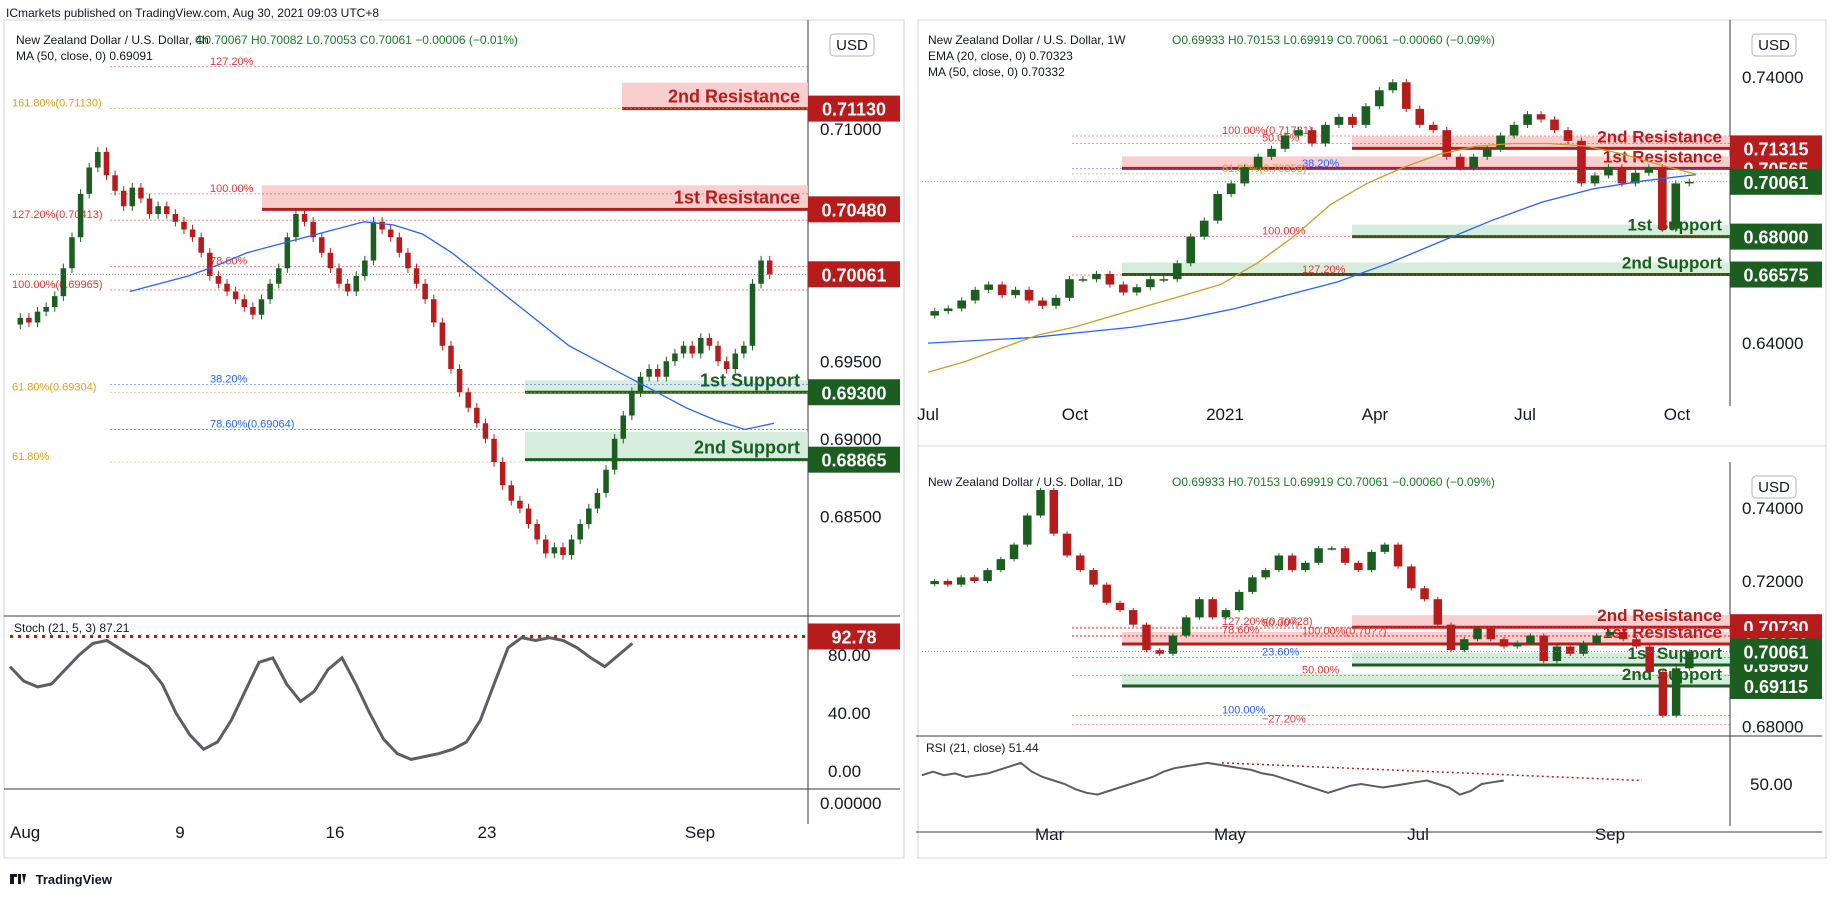 The width and height of the screenshot is (1837, 899). Describe the element at coordinates (84, 56) in the screenshot. I see `indicator-label: MA (50, close, 0) 0.69091` at that location.